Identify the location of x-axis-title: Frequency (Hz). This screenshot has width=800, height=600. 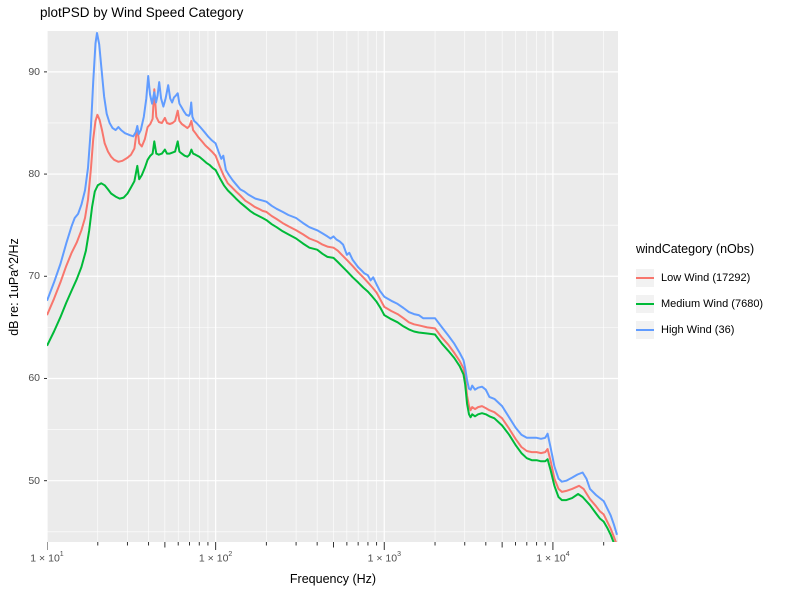
(333, 579).